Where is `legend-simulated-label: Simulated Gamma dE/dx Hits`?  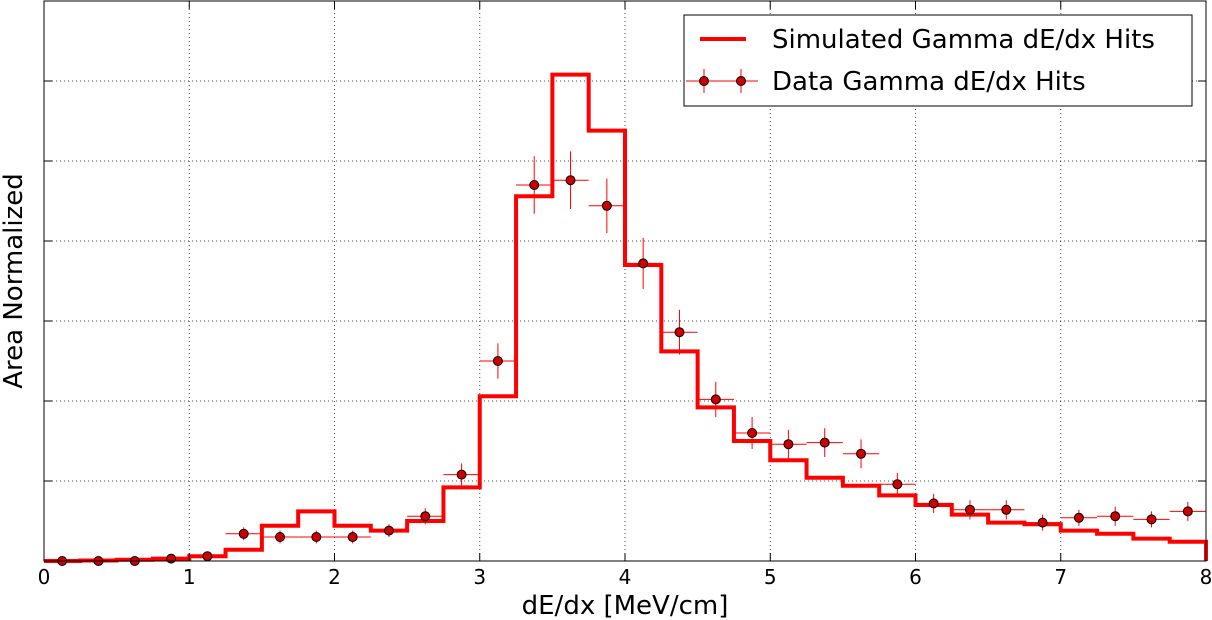
legend-simulated-label: Simulated Gamma dE/dx Hits is located at coordinates (963, 40).